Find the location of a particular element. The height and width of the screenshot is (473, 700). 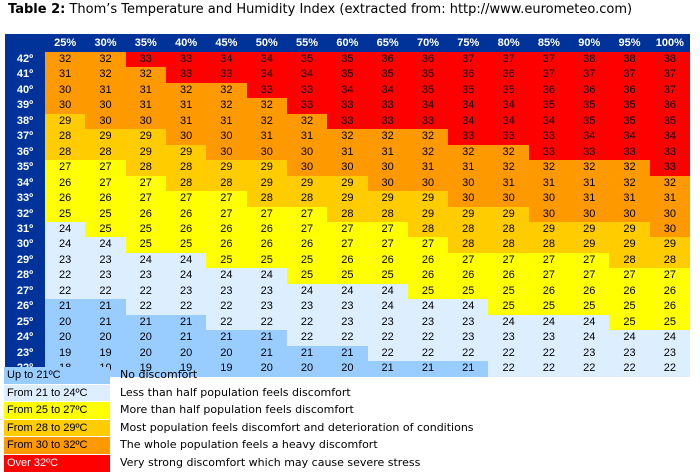

table-row: 27º 22 22 22 23 23 23 24 24 24 25 25 25 26 26 26 26 is located at coordinates (347, 291).